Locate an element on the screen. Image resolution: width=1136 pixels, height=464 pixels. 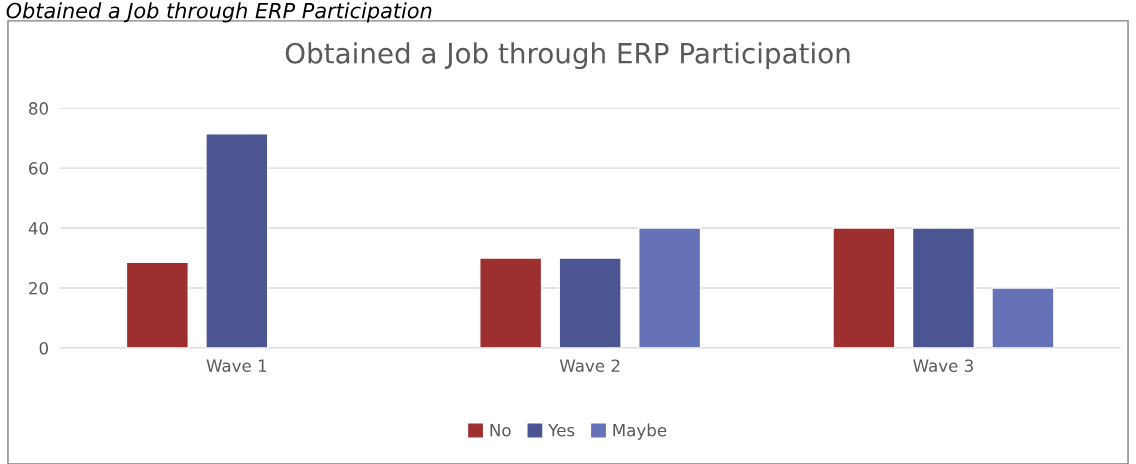
y-tick-label: 80 is located at coordinates (38, 108).